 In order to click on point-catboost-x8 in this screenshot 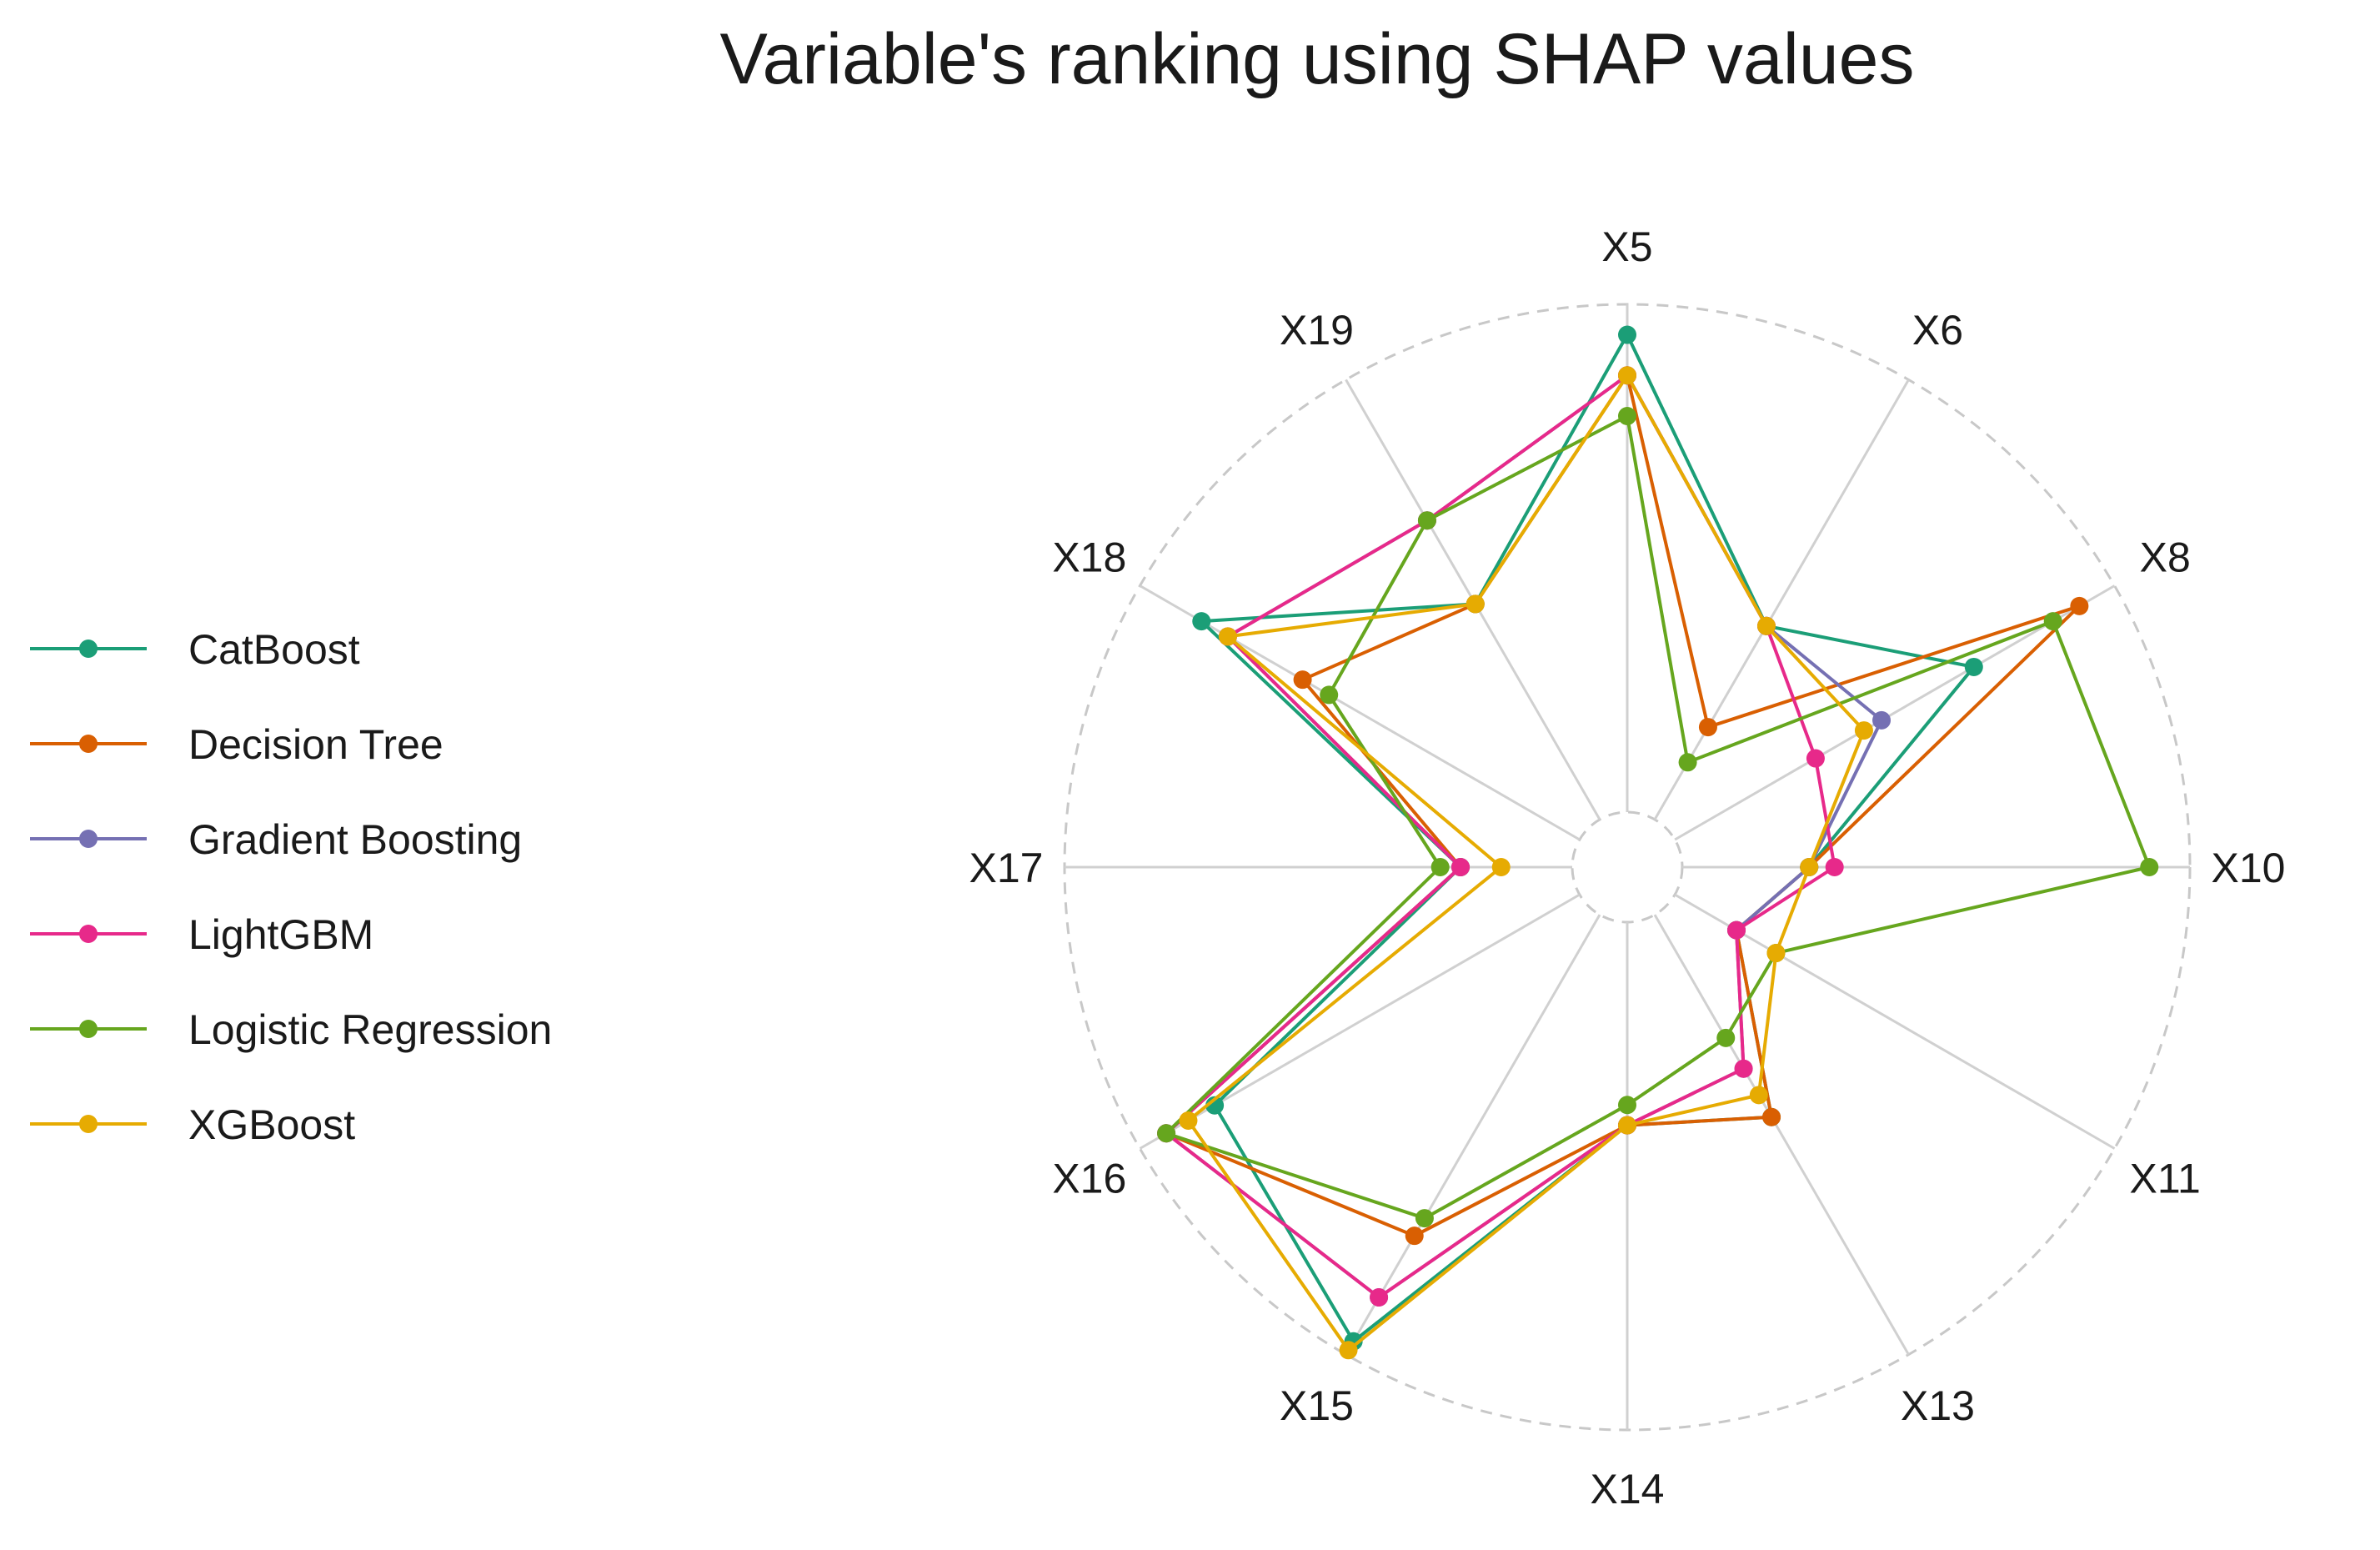, I will do `click(1973, 667)`.